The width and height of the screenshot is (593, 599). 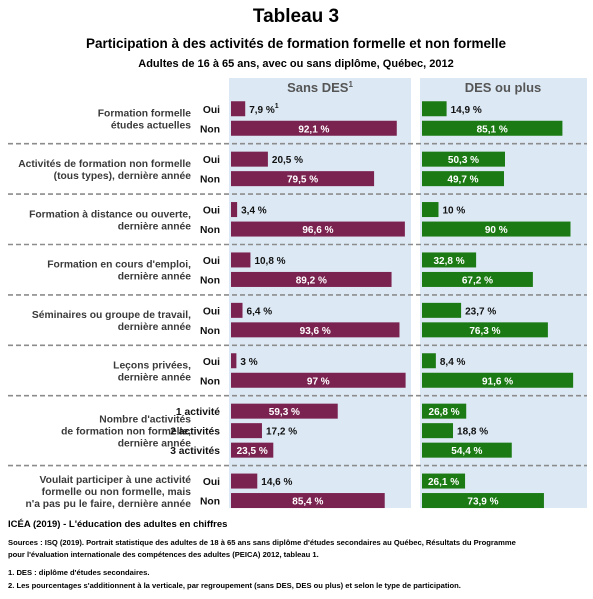 I want to click on data-label: 85,4 %, so click(x=307, y=502).